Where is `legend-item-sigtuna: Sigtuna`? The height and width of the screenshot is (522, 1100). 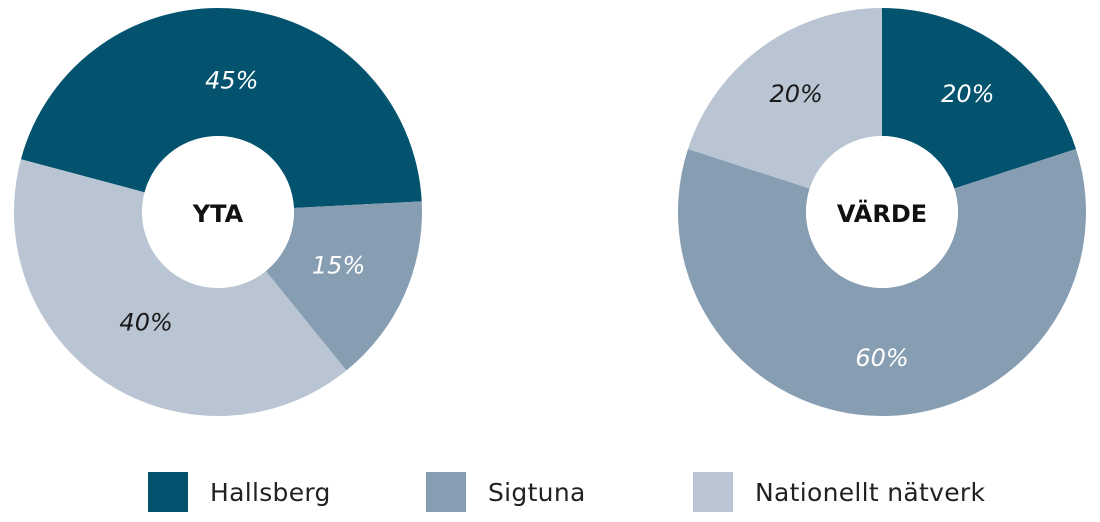 legend-item-sigtuna: Sigtuna is located at coordinates (506, 492).